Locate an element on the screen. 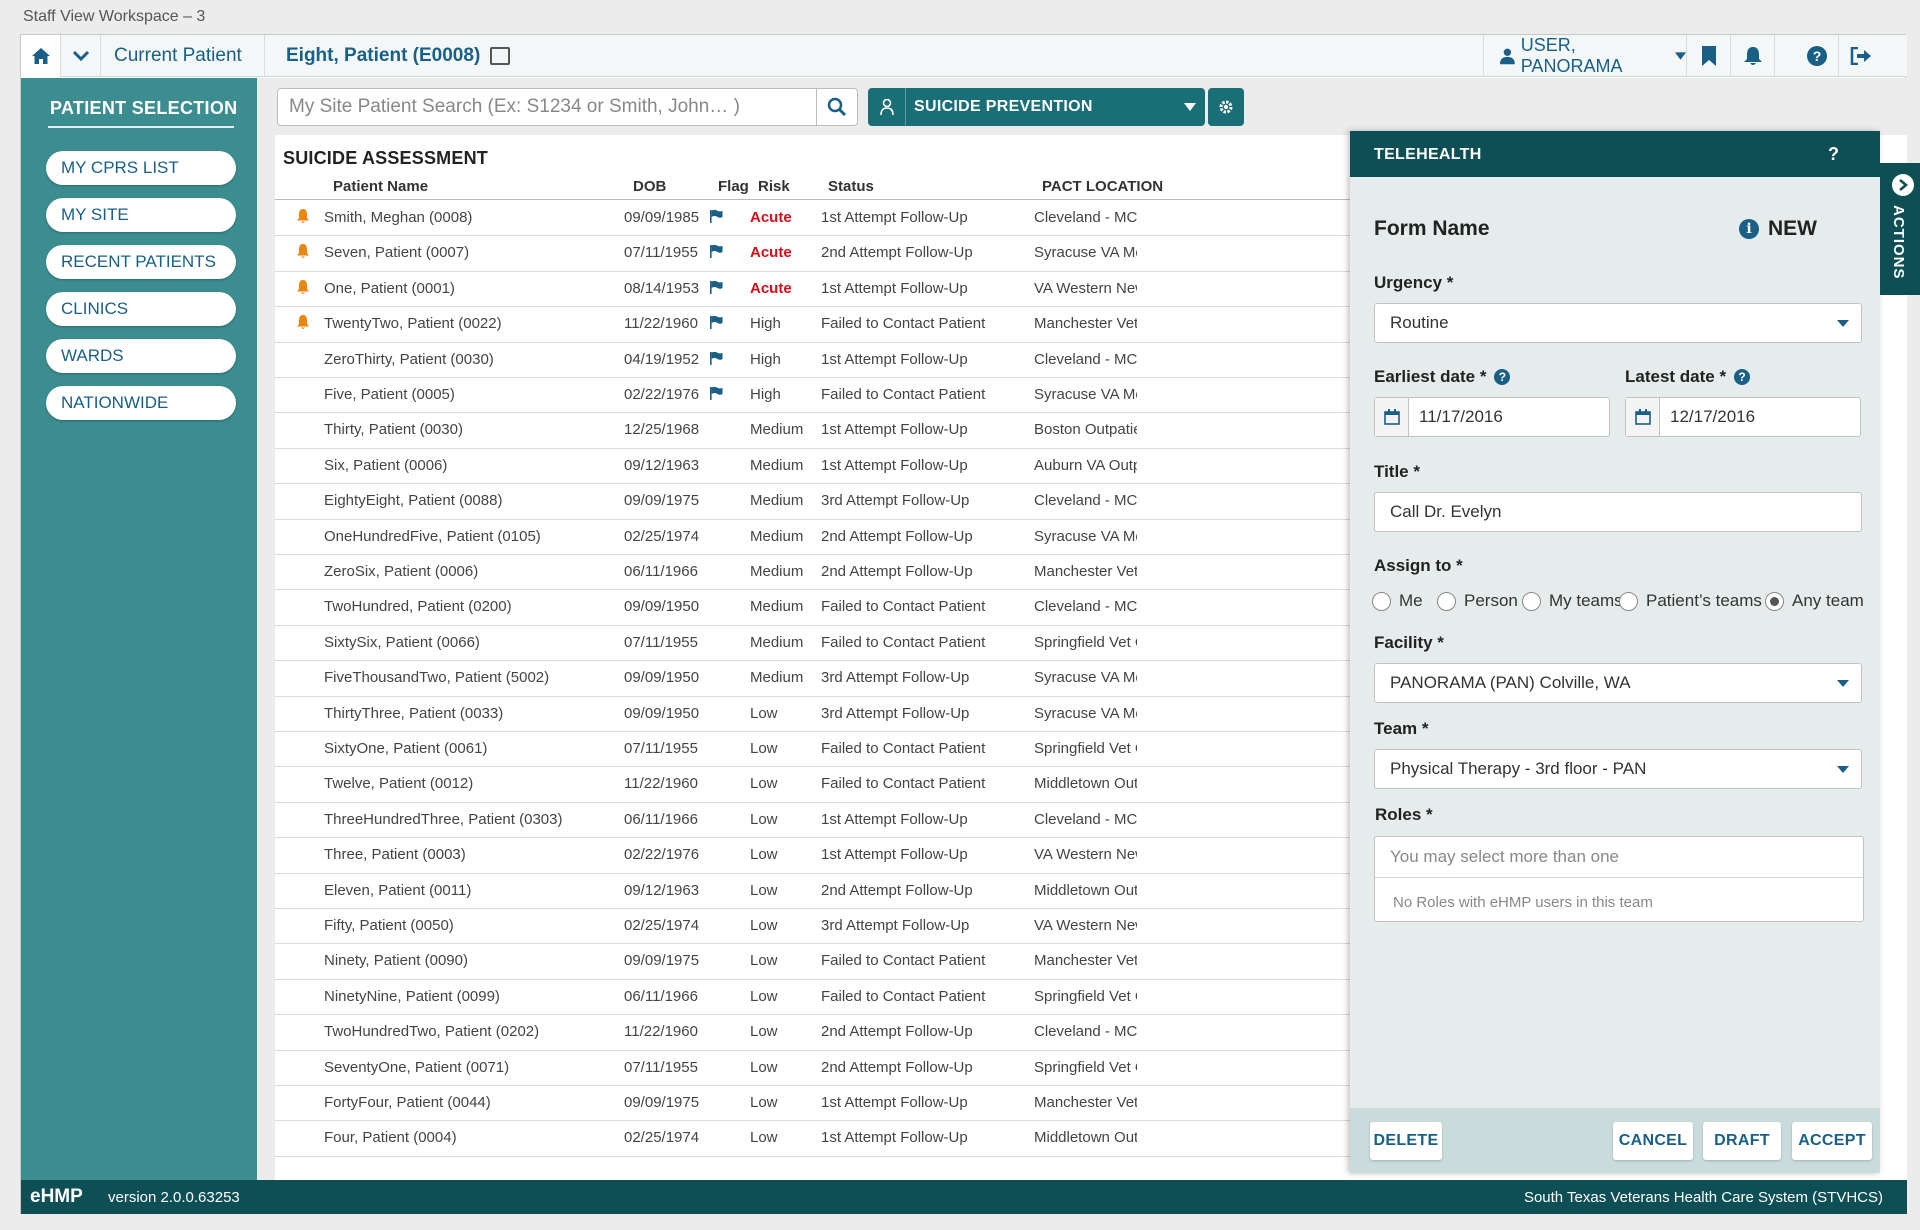  user-menu: USER, PANORAMA is located at coordinates (1585, 56).